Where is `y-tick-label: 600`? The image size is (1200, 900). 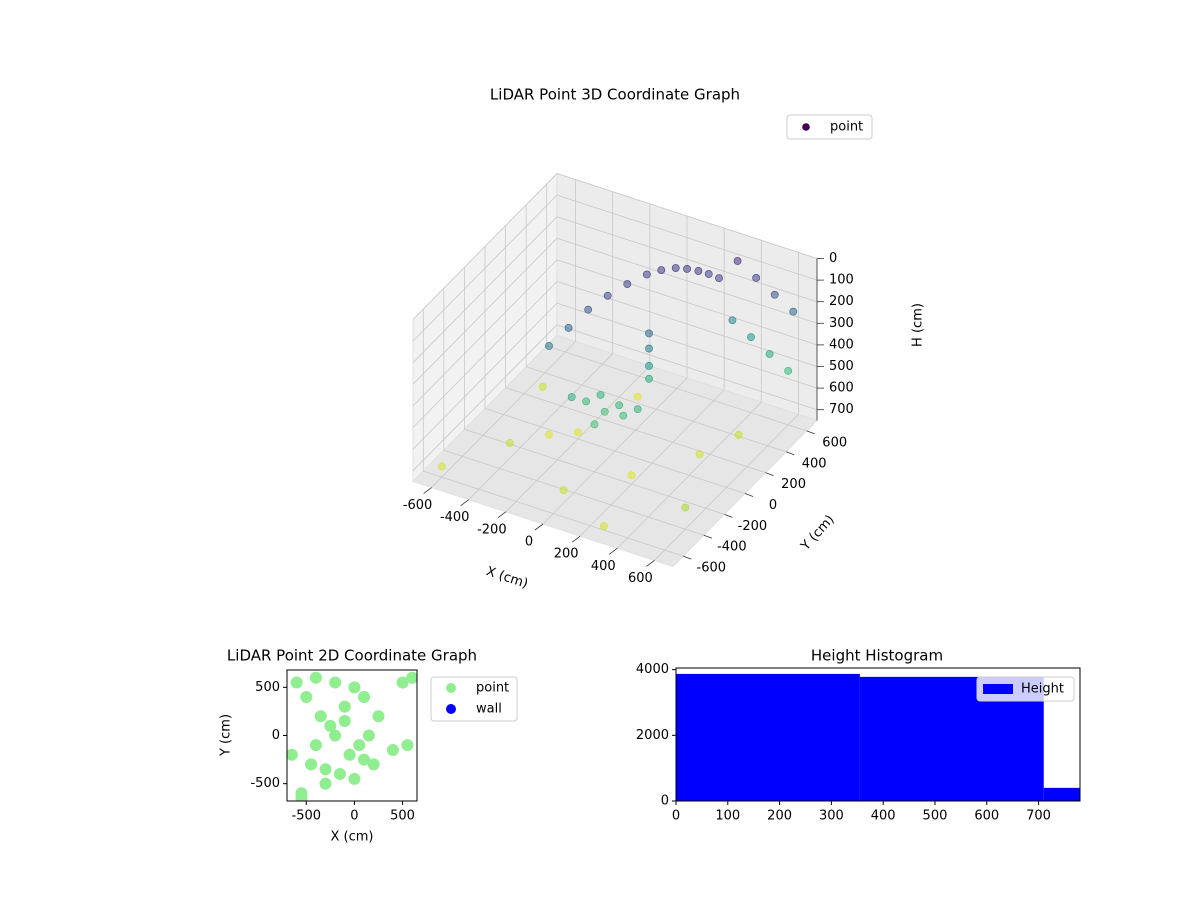
y-tick-label: 600 is located at coordinates (834, 442).